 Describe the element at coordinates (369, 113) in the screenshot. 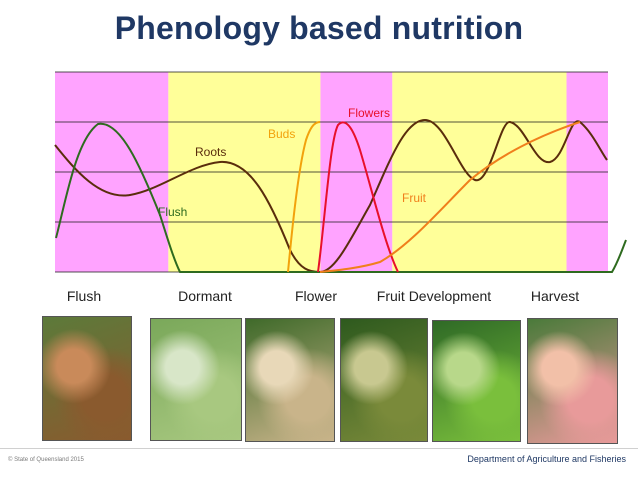

I see `curve-label-flowers: Flowers` at that location.